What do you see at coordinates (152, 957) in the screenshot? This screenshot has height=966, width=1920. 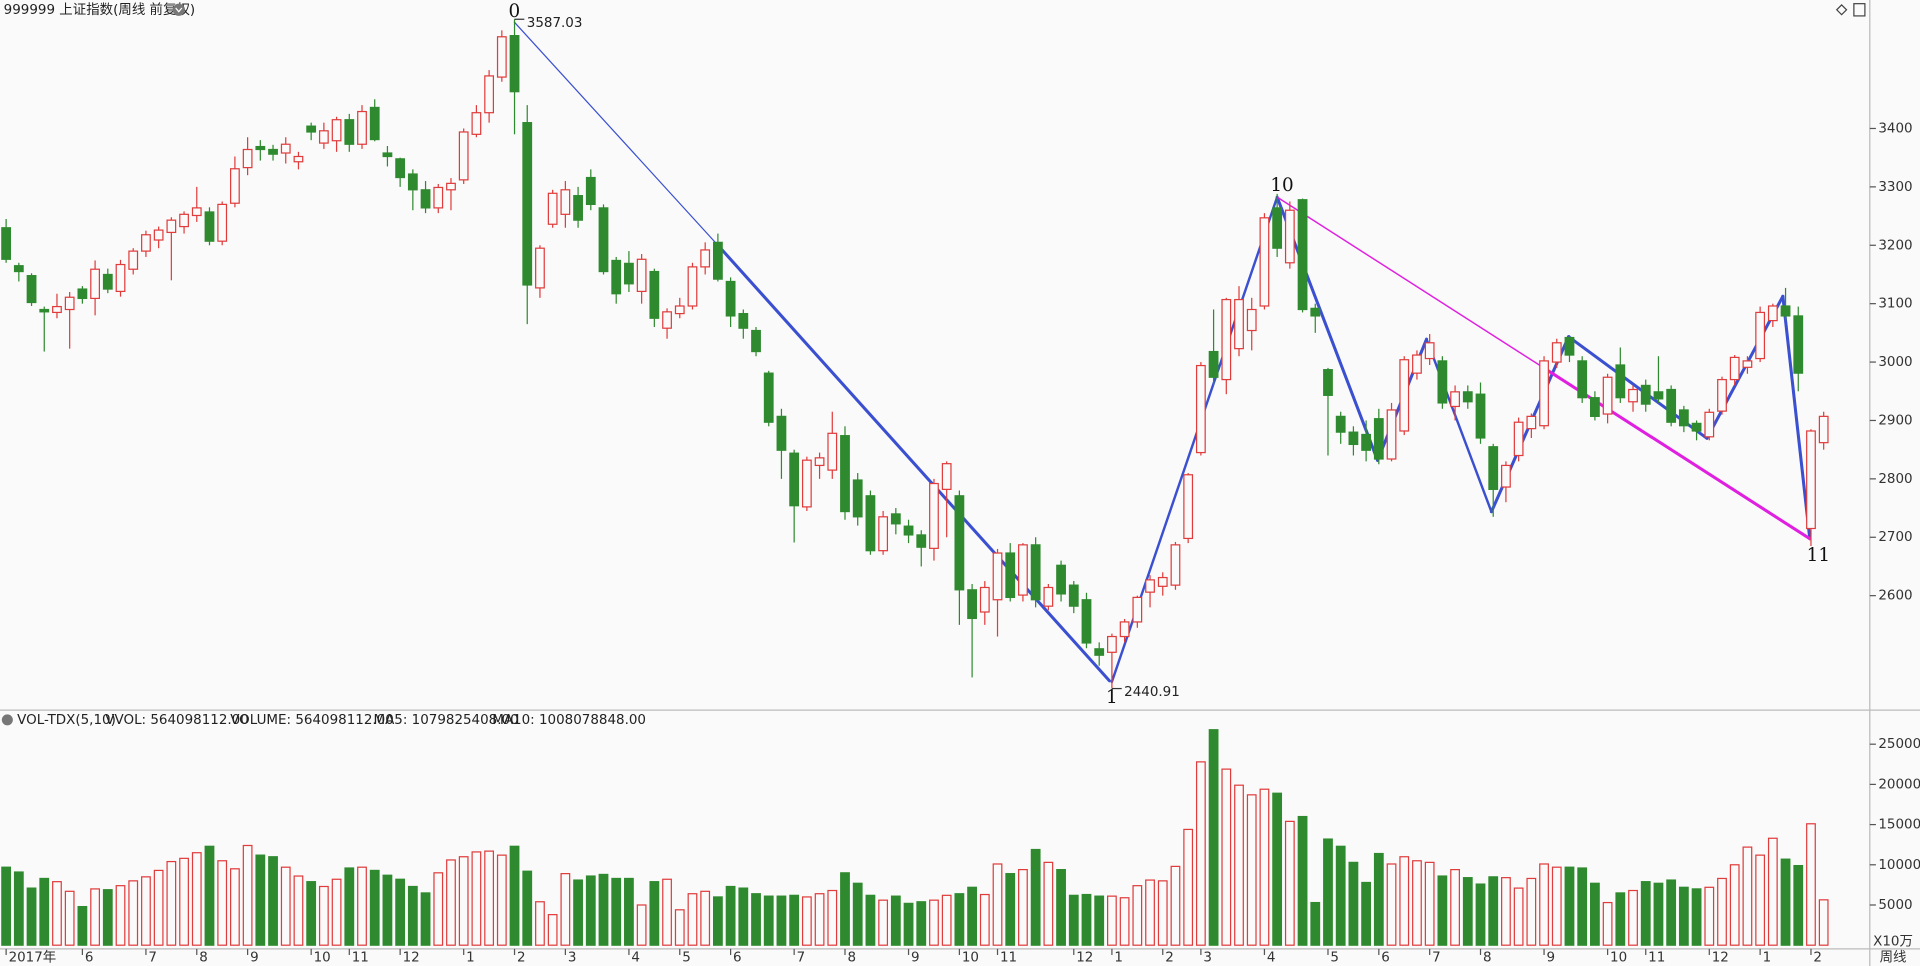 I see `x-tick-label: 7` at bounding box center [152, 957].